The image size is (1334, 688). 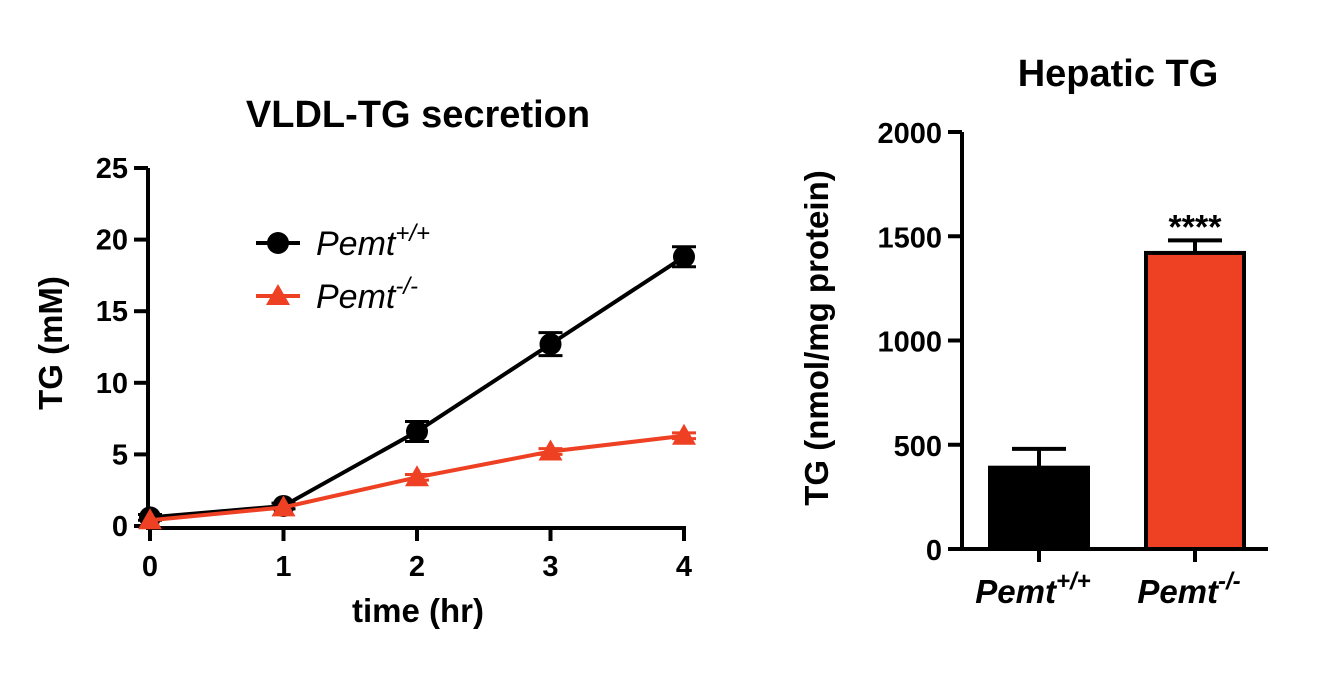 What do you see at coordinates (343, 268) in the screenshot?
I see `line-chart-legend: Pemt+/+Pemt-/-` at bounding box center [343, 268].